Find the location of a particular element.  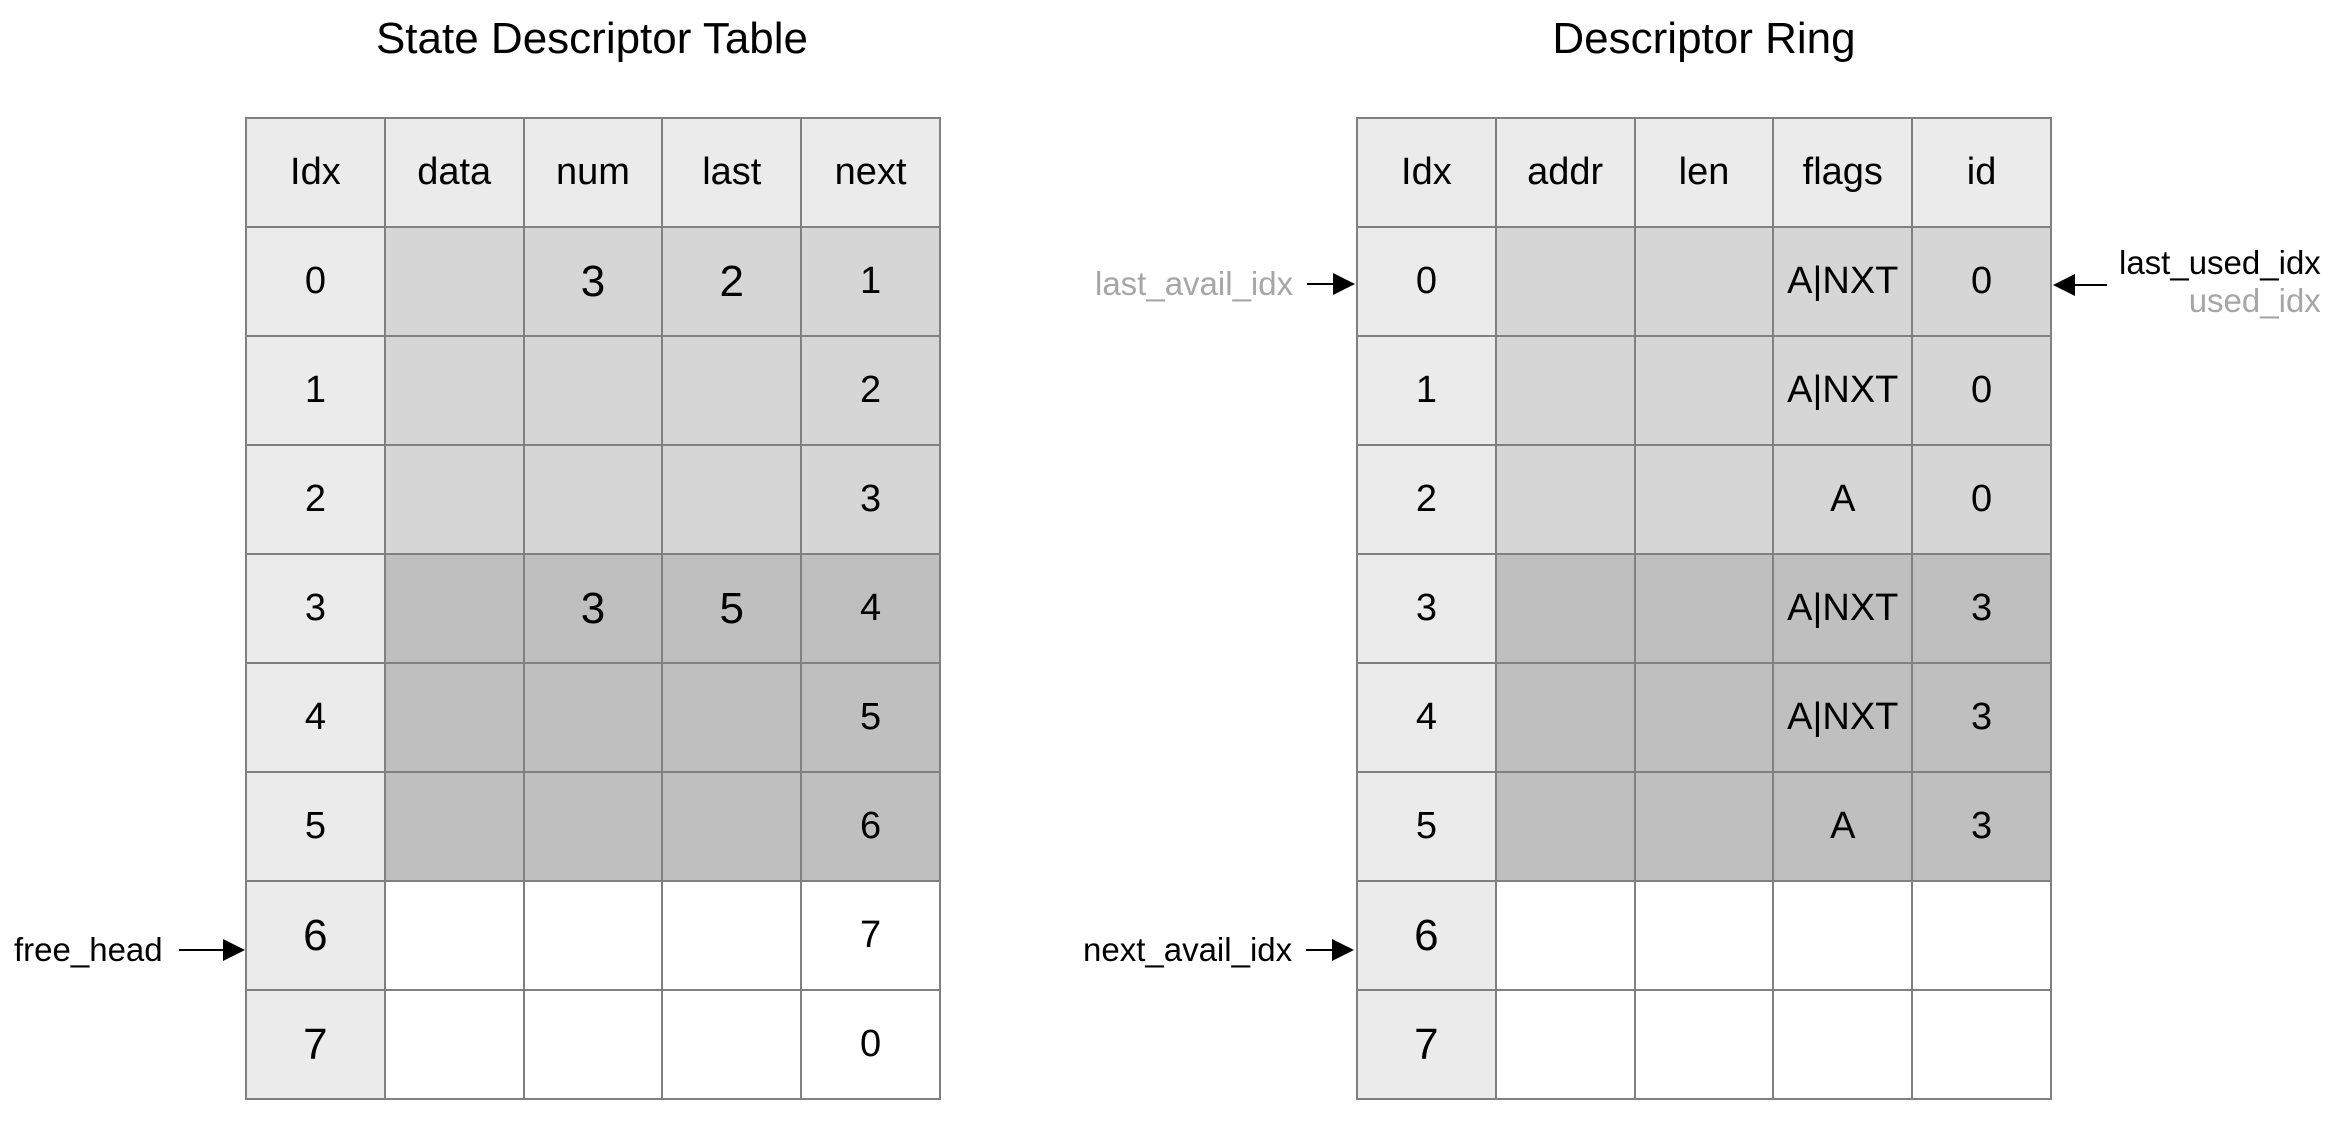

column-header: Idx is located at coordinates (1426, 172).